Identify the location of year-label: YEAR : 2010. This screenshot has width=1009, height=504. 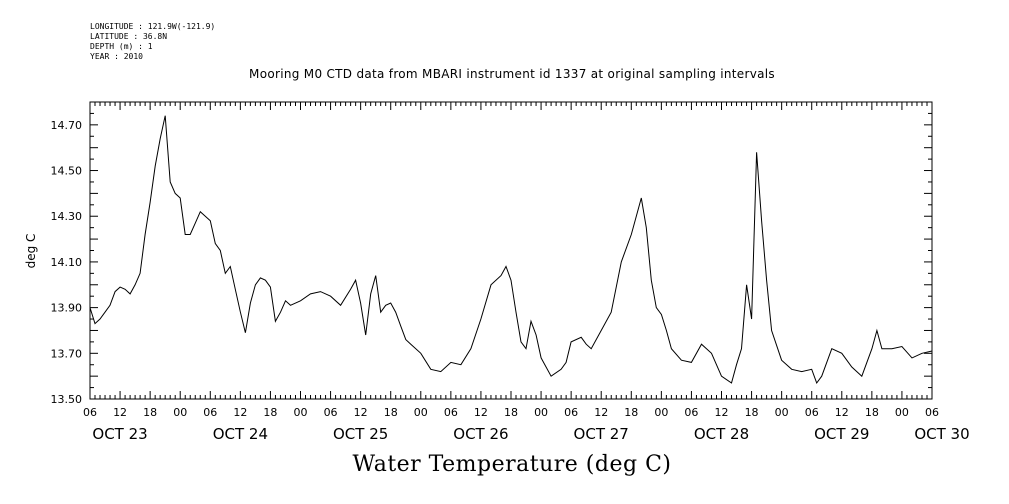
(116, 56).